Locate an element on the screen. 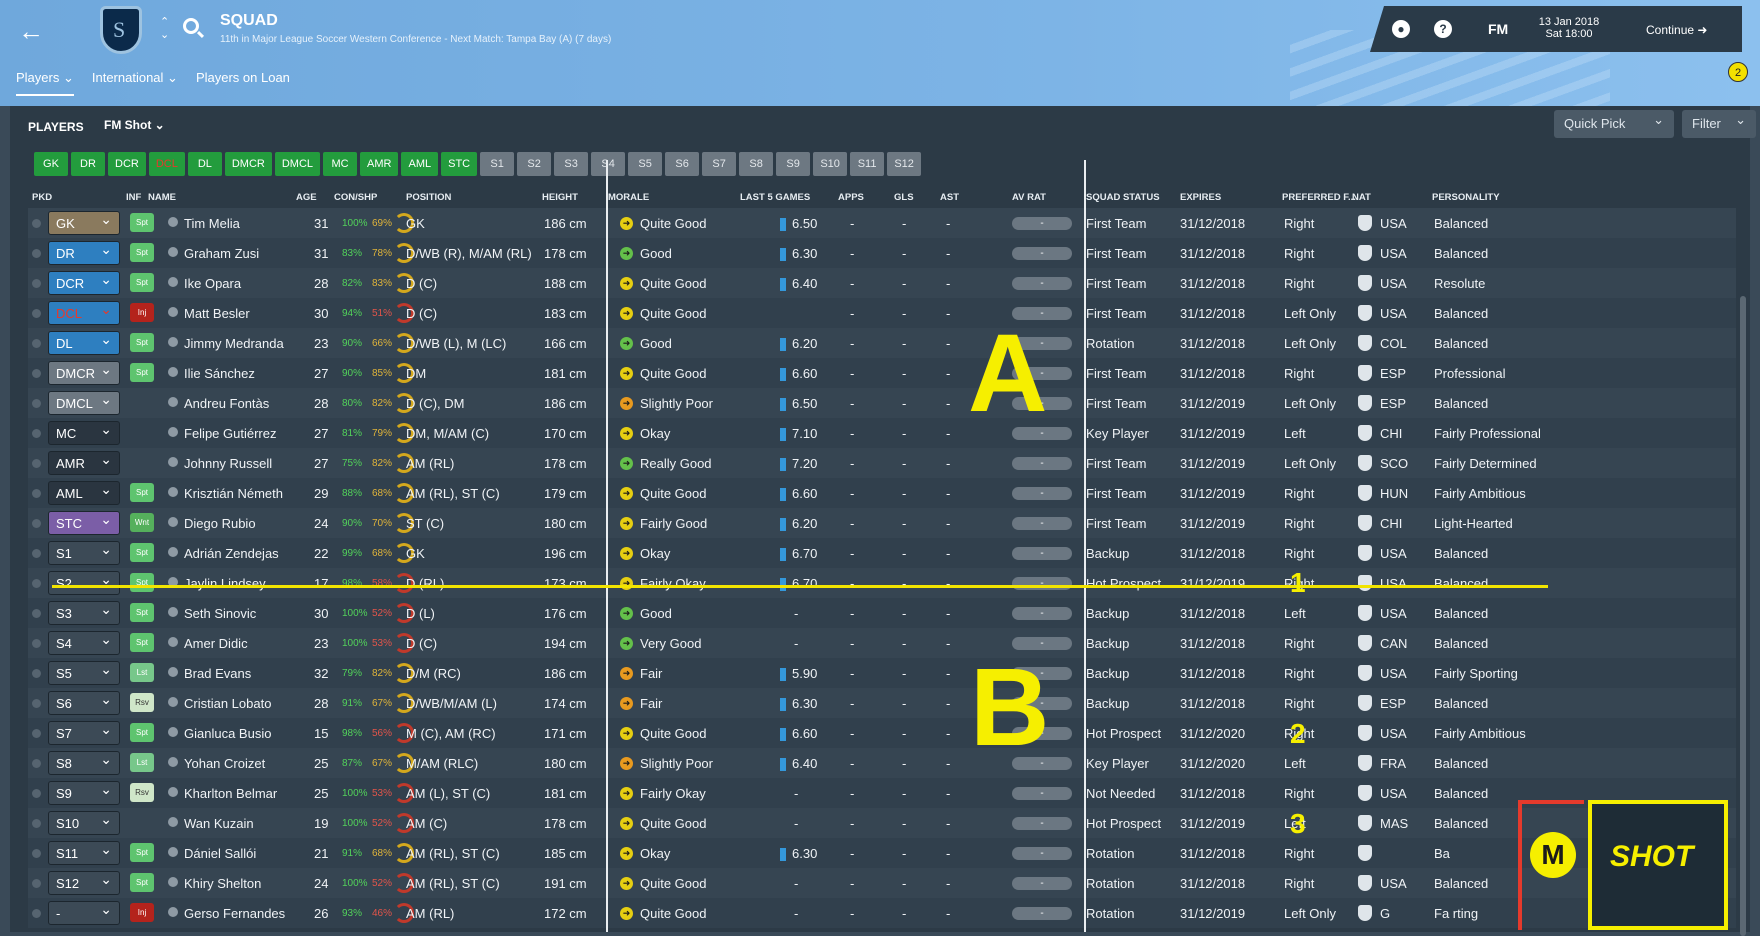  position-button-stc: STC is located at coordinates (459, 164).